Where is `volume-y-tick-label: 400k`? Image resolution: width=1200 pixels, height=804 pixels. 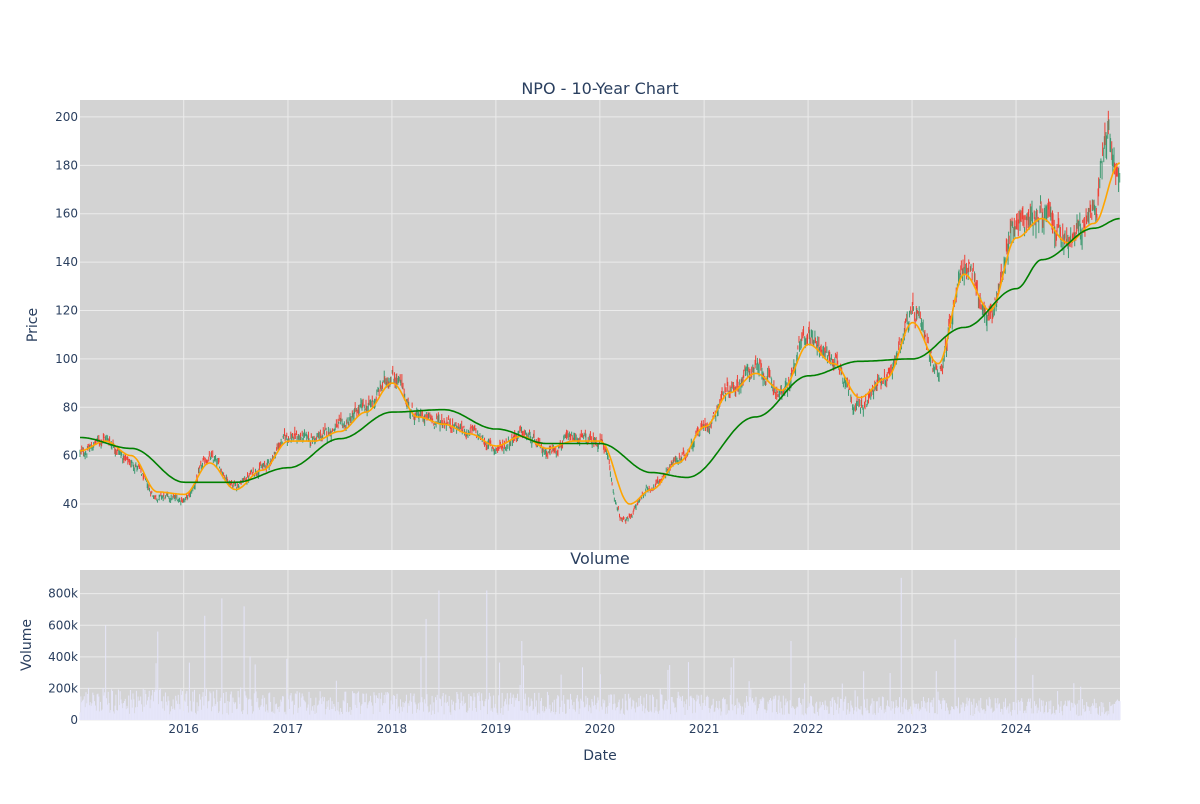
volume-y-tick-label: 400k is located at coordinates (63, 657).